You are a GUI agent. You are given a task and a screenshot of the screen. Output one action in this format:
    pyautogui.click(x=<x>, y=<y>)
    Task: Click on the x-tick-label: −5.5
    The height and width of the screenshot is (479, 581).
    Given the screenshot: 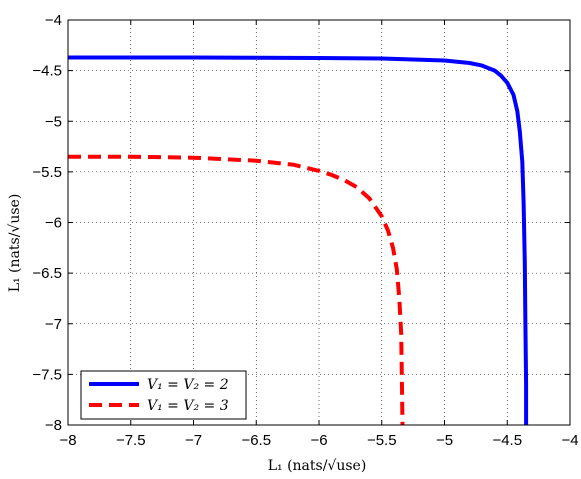 What is the action you would take?
    pyautogui.click(x=382, y=440)
    